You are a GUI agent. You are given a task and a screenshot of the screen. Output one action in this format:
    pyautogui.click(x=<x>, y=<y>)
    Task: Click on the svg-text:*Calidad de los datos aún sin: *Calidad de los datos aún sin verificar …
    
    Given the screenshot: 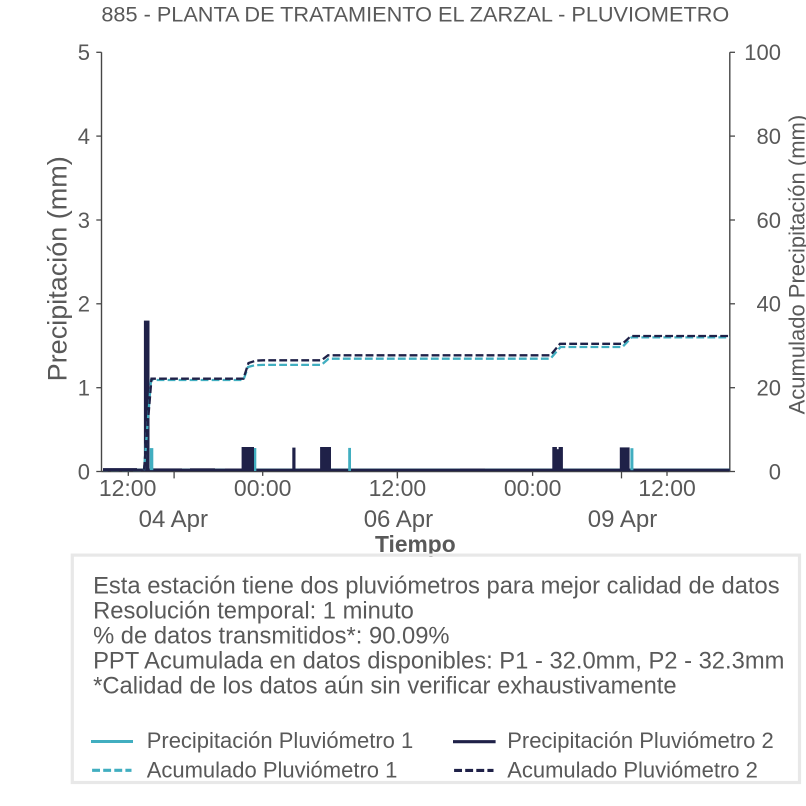 What is the action you would take?
    pyautogui.click(x=385, y=686)
    